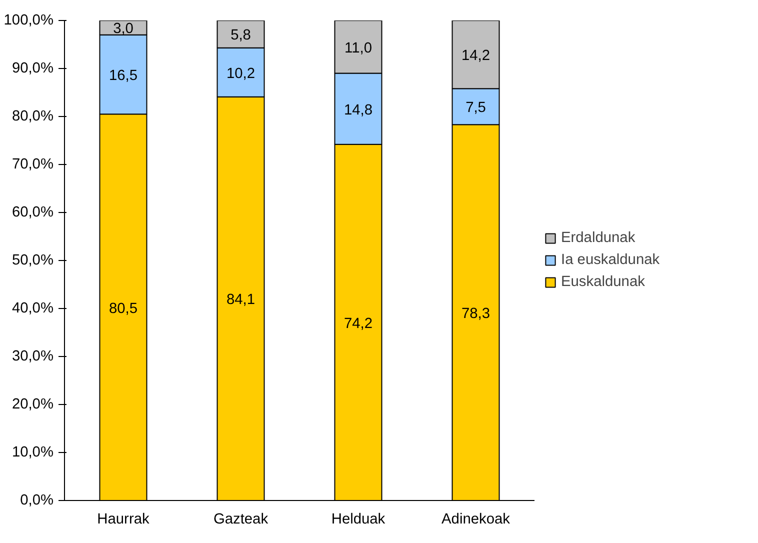 The height and width of the screenshot is (543, 758). Describe the element at coordinates (603, 282) in the screenshot. I see `legend-label: Euskaldunak` at that location.